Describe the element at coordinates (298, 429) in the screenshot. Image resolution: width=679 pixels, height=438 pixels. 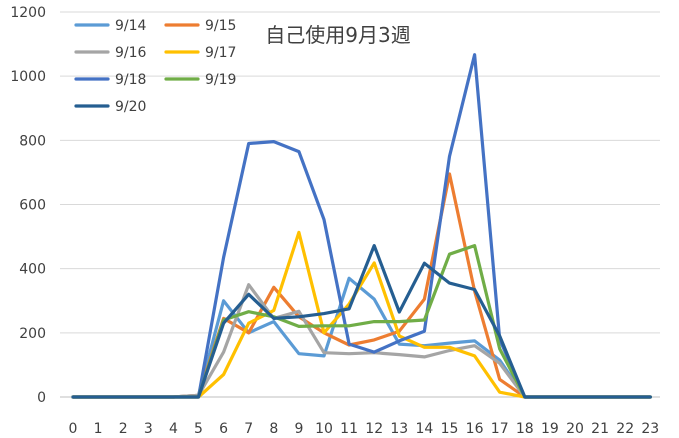
I see `x-tick-label: 9` at that location.